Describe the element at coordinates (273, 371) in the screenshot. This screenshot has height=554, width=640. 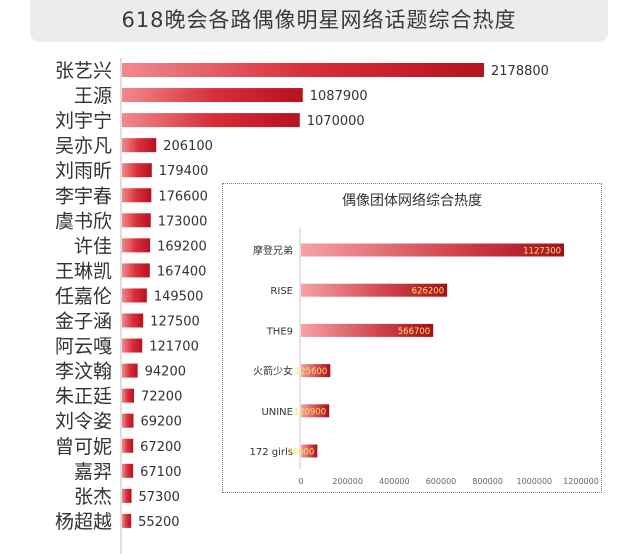
I see `group-category-label: 火箭少女` at that location.